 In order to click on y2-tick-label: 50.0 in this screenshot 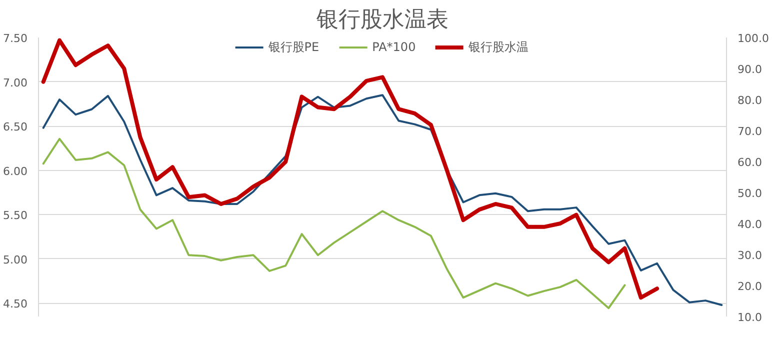, I will do `click(750, 193)`.